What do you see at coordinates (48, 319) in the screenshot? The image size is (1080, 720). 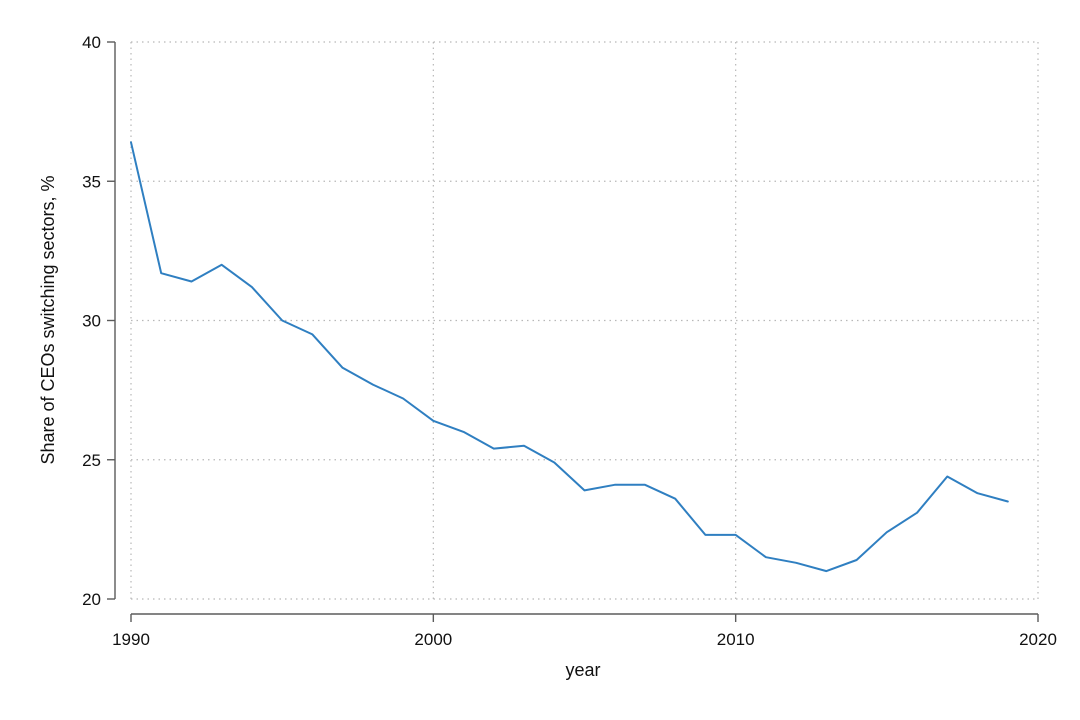 I see `y-axis-title: Share of CEOs switching sectors, %` at bounding box center [48, 319].